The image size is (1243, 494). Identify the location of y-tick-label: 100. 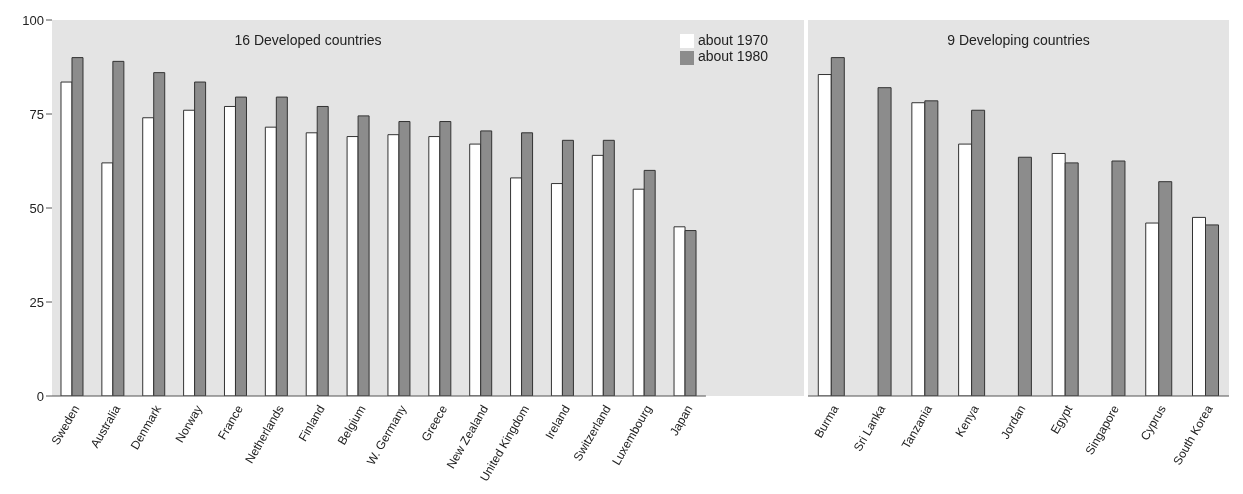
(33, 20).